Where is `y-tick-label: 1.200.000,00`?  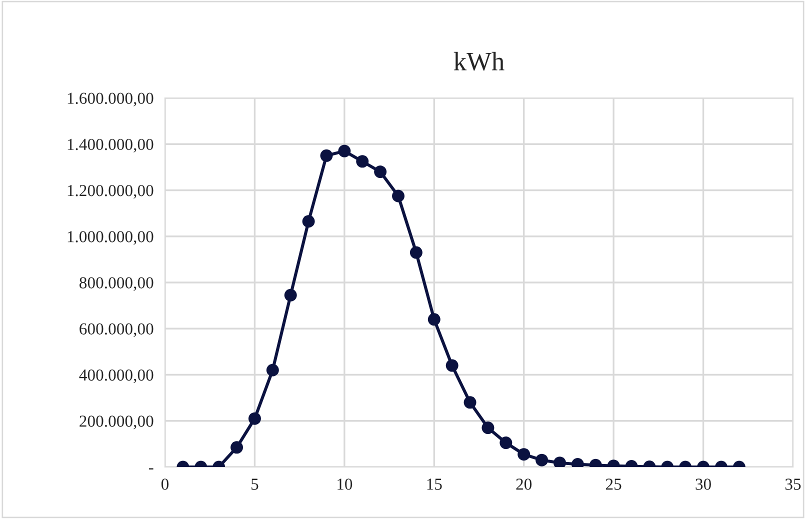 y-tick-label: 1.200.000,00 is located at coordinates (111, 191).